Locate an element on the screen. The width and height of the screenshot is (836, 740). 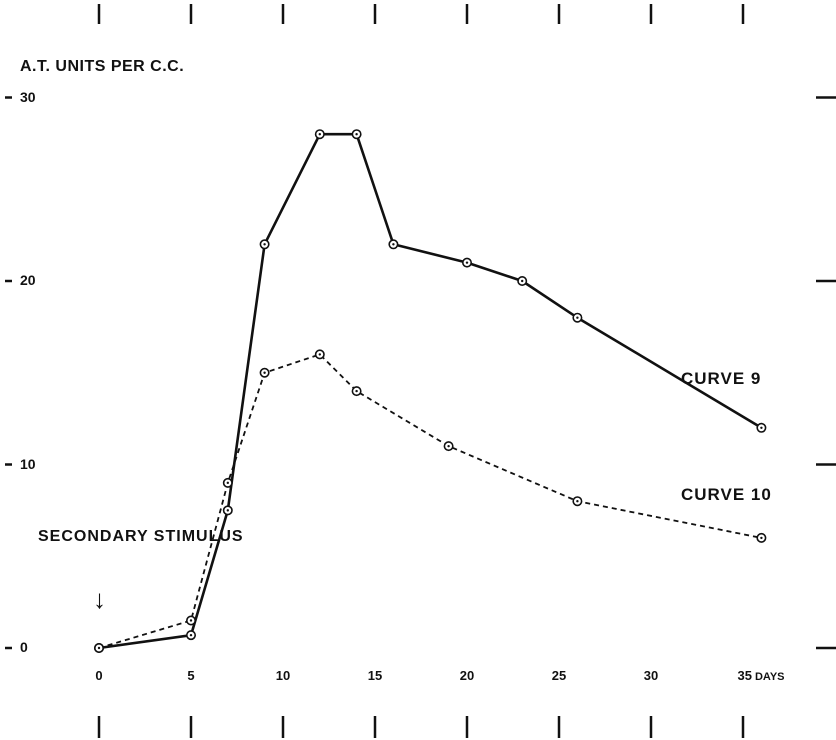
stimulus-annotation: SECONDARY STIMULUS is located at coordinates (141, 537).